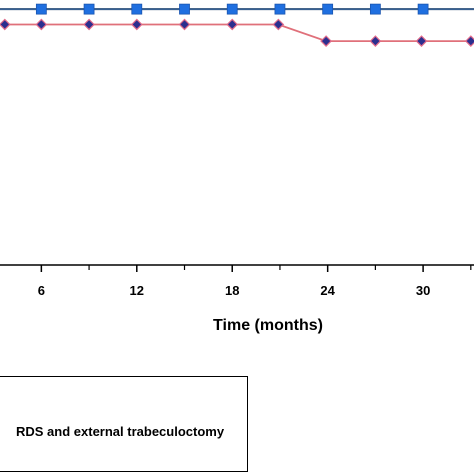  What do you see at coordinates (255, 281) in the screenshot?
I see `x-ticks: 6 12 18 24 30` at bounding box center [255, 281].